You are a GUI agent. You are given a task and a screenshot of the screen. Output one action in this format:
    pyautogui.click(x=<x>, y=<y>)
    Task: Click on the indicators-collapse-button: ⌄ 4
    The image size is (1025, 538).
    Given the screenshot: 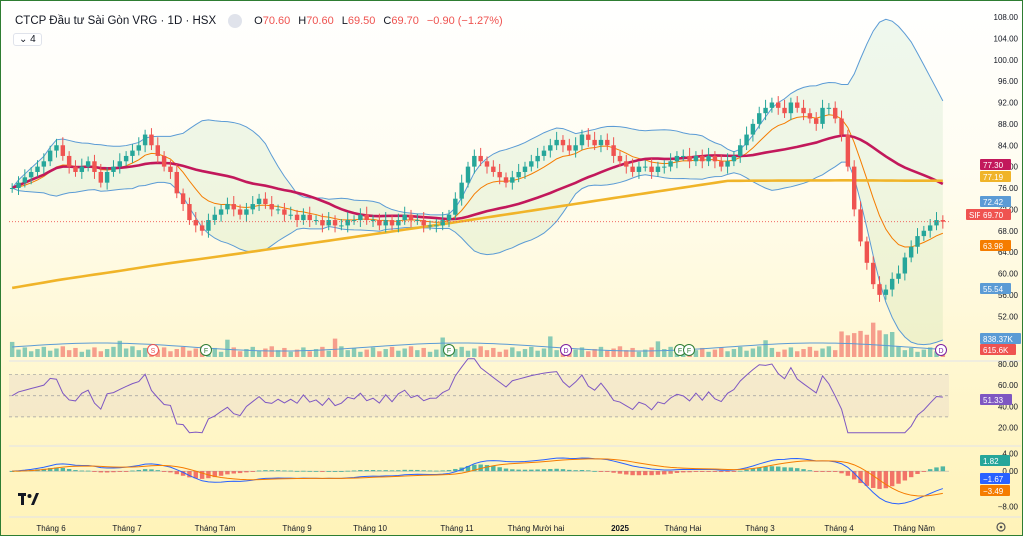 What is the action you would take?
    pyautogui.click(x=27, y=39)
    